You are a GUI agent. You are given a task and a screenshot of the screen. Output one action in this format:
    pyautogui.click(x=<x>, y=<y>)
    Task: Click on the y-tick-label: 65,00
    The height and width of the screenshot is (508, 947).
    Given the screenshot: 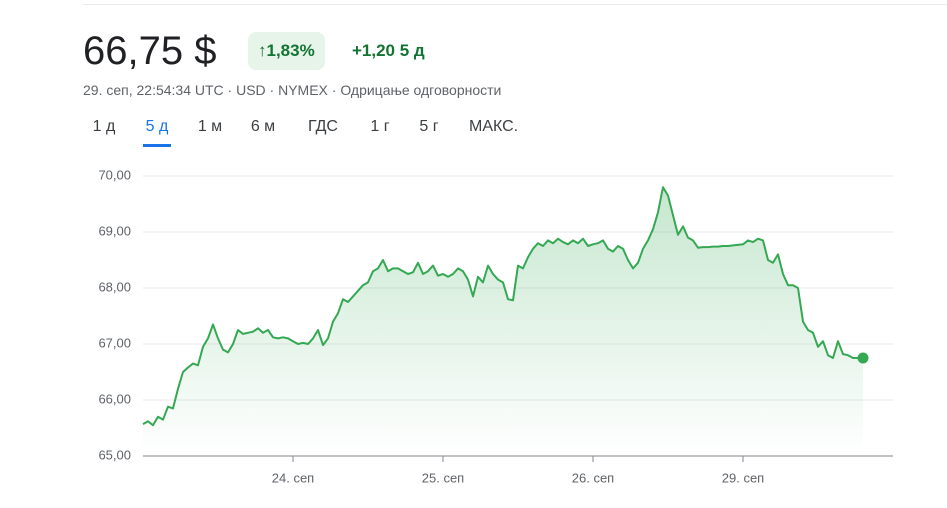 What is the action you would take?
    pyautogui.click(x=114, y=454)
    